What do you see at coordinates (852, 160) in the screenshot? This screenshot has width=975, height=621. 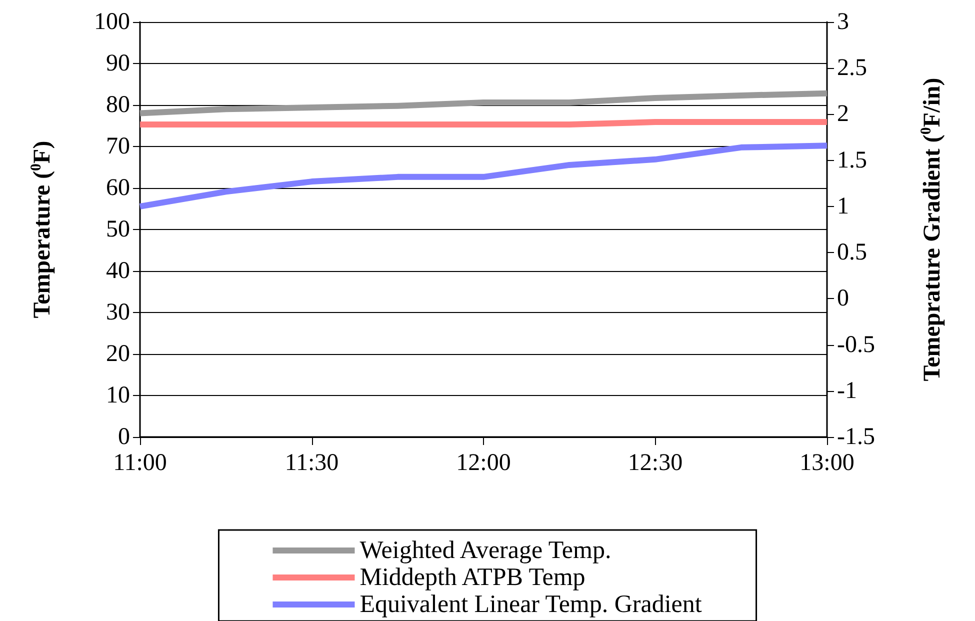 I see `y2-tick-label: 1.5` at bounding box center [852, 160].